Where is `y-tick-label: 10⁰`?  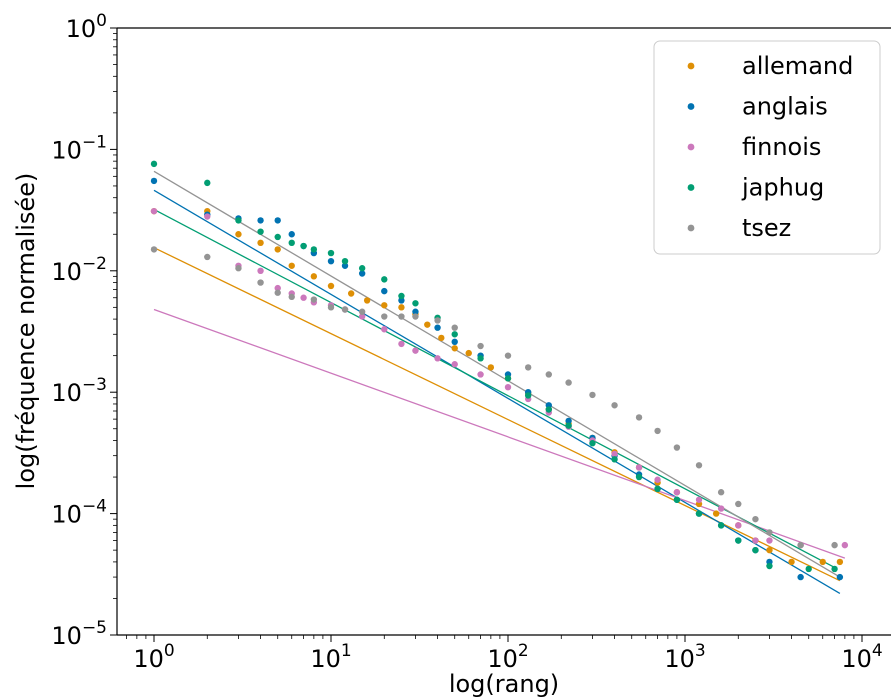 y-tick-label: 10⁰ is located at coordinates (86, 27).